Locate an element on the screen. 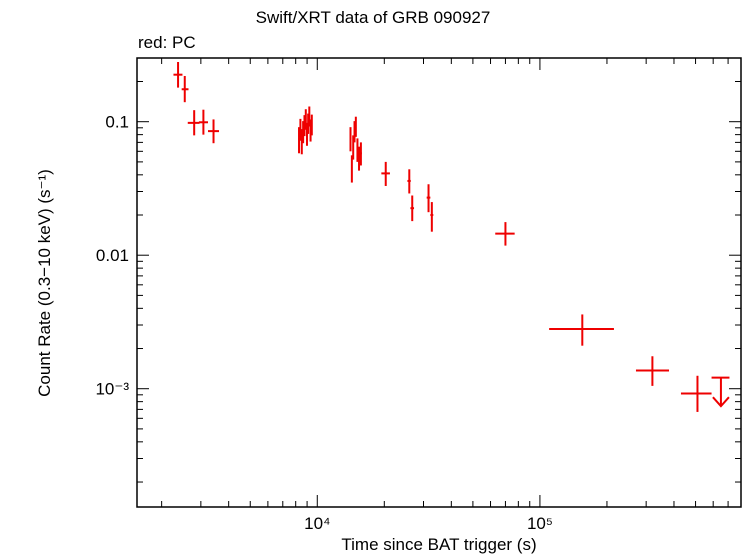  y-axis-label: Count Rate (0.3−10 keV) (s⁻¹) is located at coordinates (44, 283).